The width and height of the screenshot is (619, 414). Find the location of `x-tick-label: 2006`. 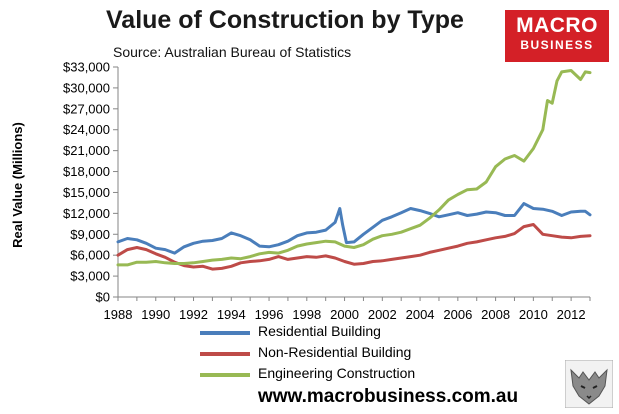

x-tick-label: 2006 is located at coordinates (457, 314).